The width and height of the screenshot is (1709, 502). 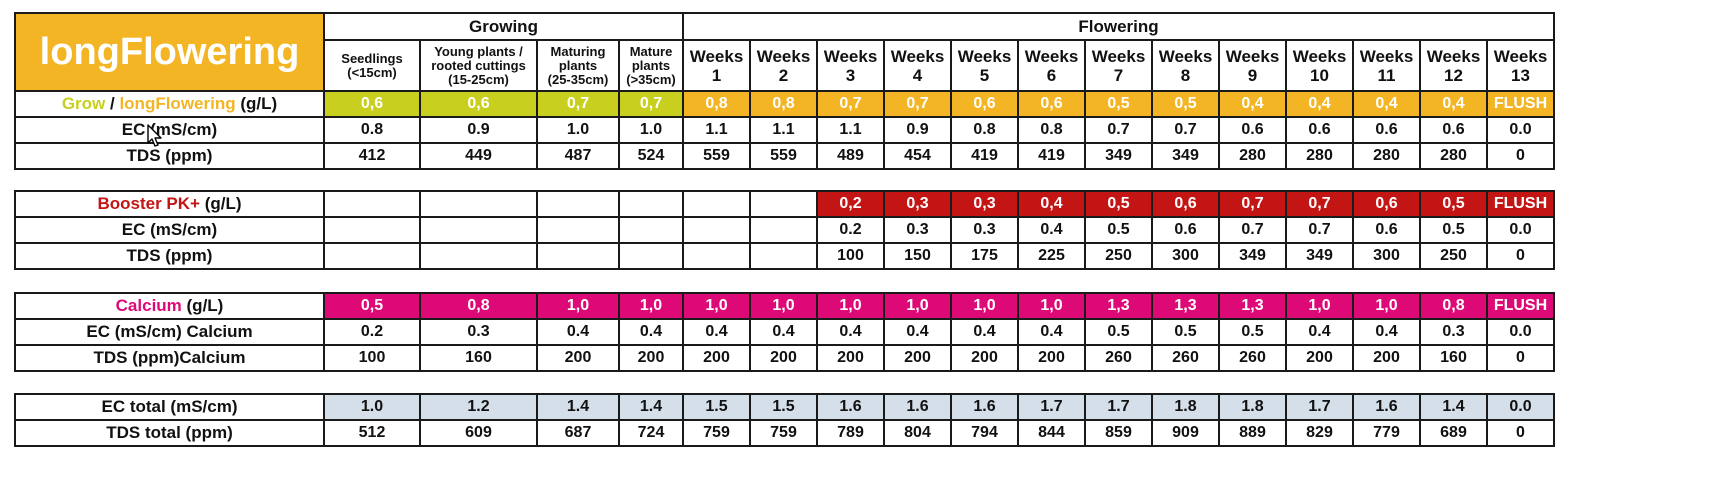 What do you see at coordinates (1185, 433) in the screenshot?
I see `value-cell: 909` at bounding box center [1185, 433].